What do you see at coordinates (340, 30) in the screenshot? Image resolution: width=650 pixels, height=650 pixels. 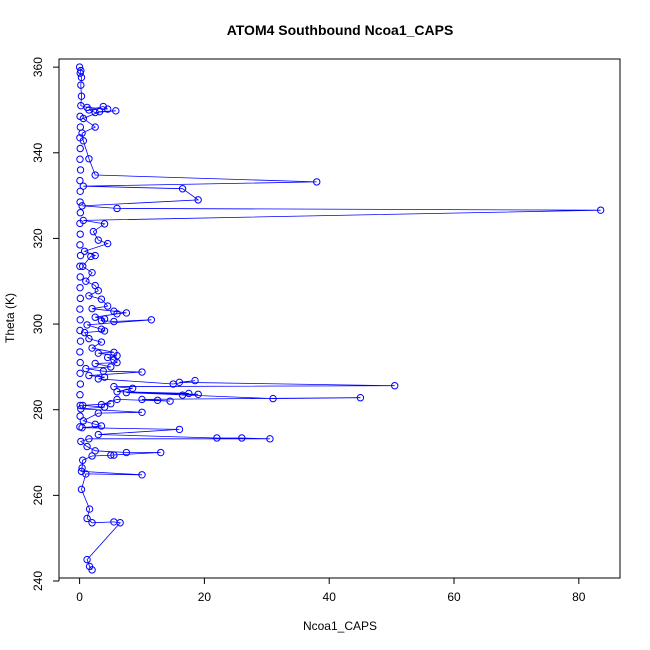 I see `chart-title: ATOM4 Southbound Ncoa1_CAPS` at bounding box center [340, 30].